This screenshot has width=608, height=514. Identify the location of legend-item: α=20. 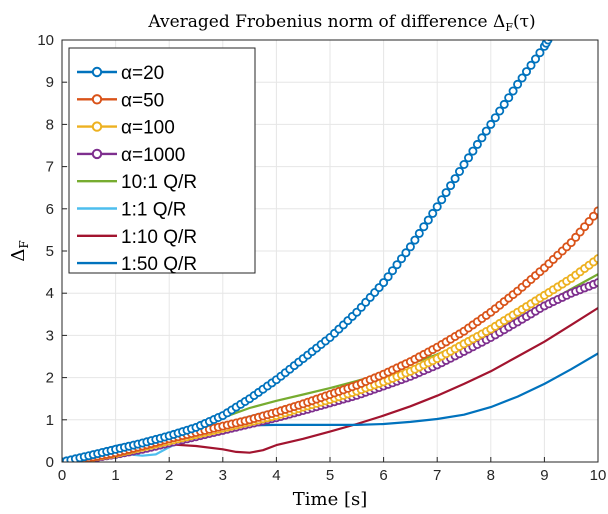
(120, 73).